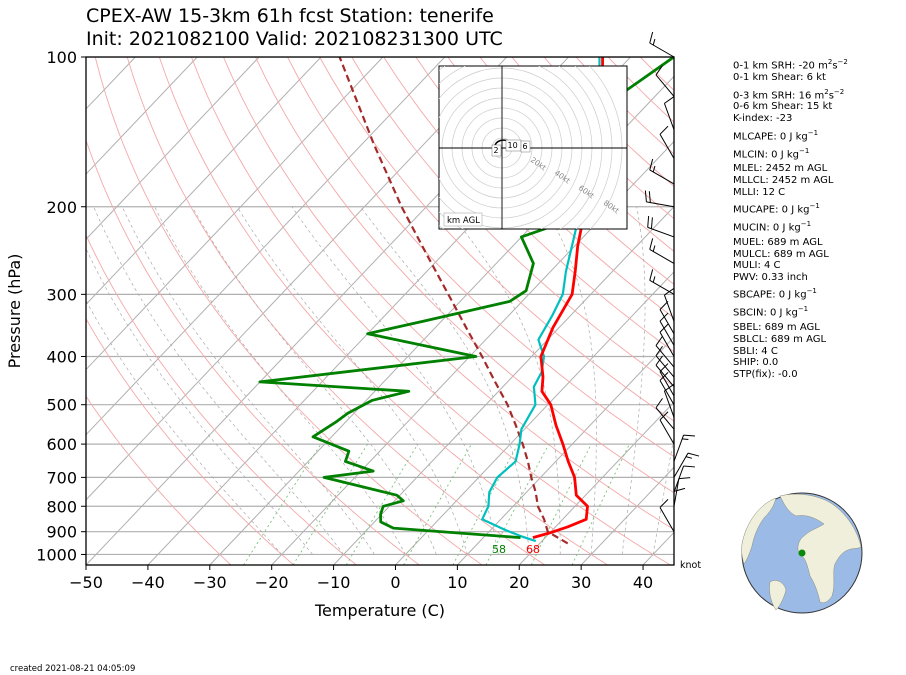  I want to click on y-tick-label: 1000, so click(56, 554).